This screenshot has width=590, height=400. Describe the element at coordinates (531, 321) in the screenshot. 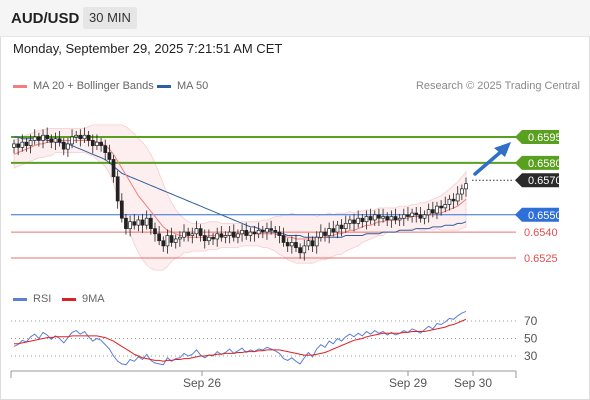

I see `rsi-tick-70: 70` at that location.